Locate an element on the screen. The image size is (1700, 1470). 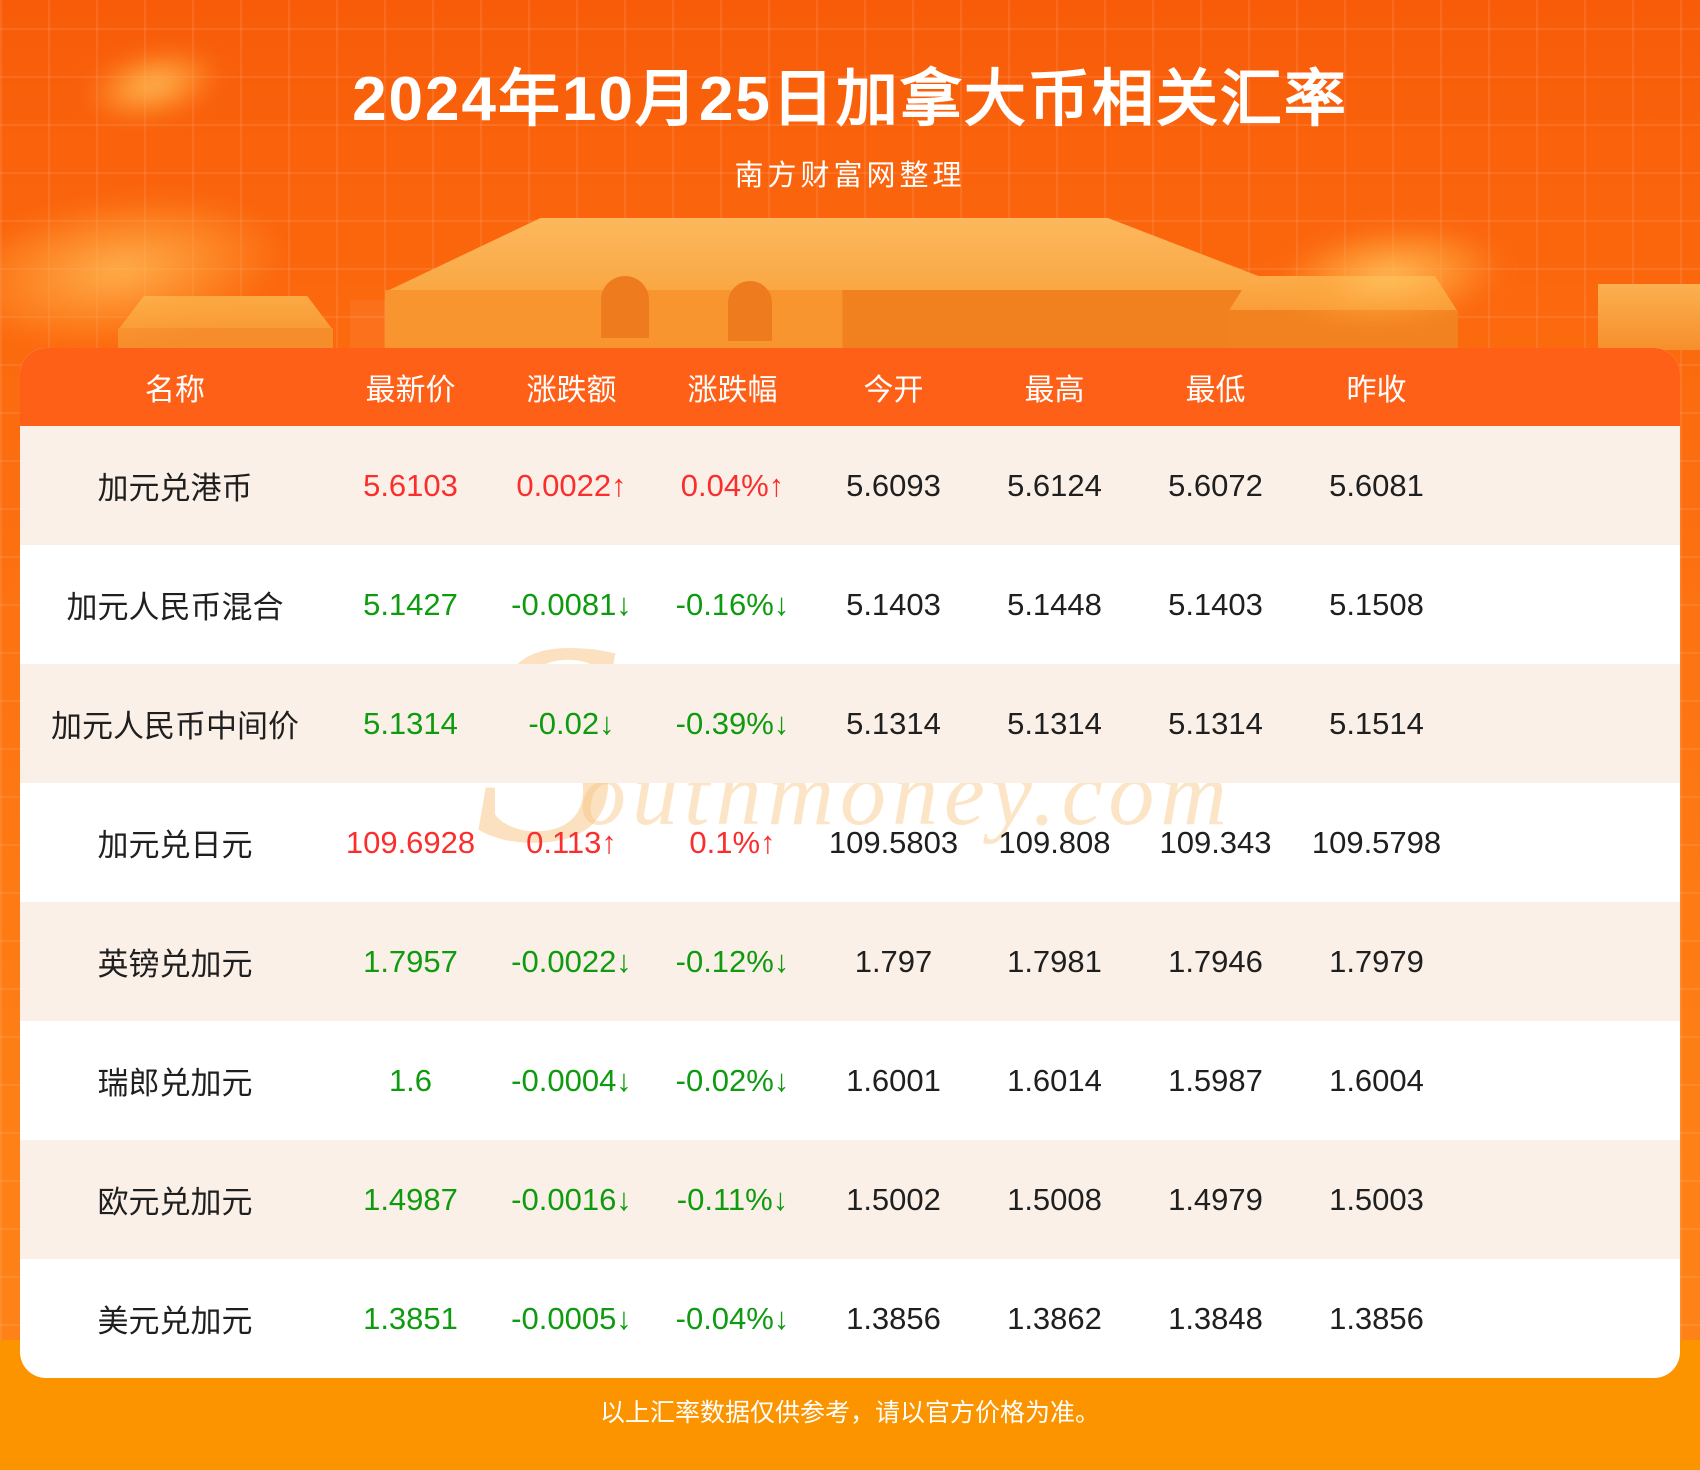
cell-low: 5.1403 is located at coordinates (1215, 604).